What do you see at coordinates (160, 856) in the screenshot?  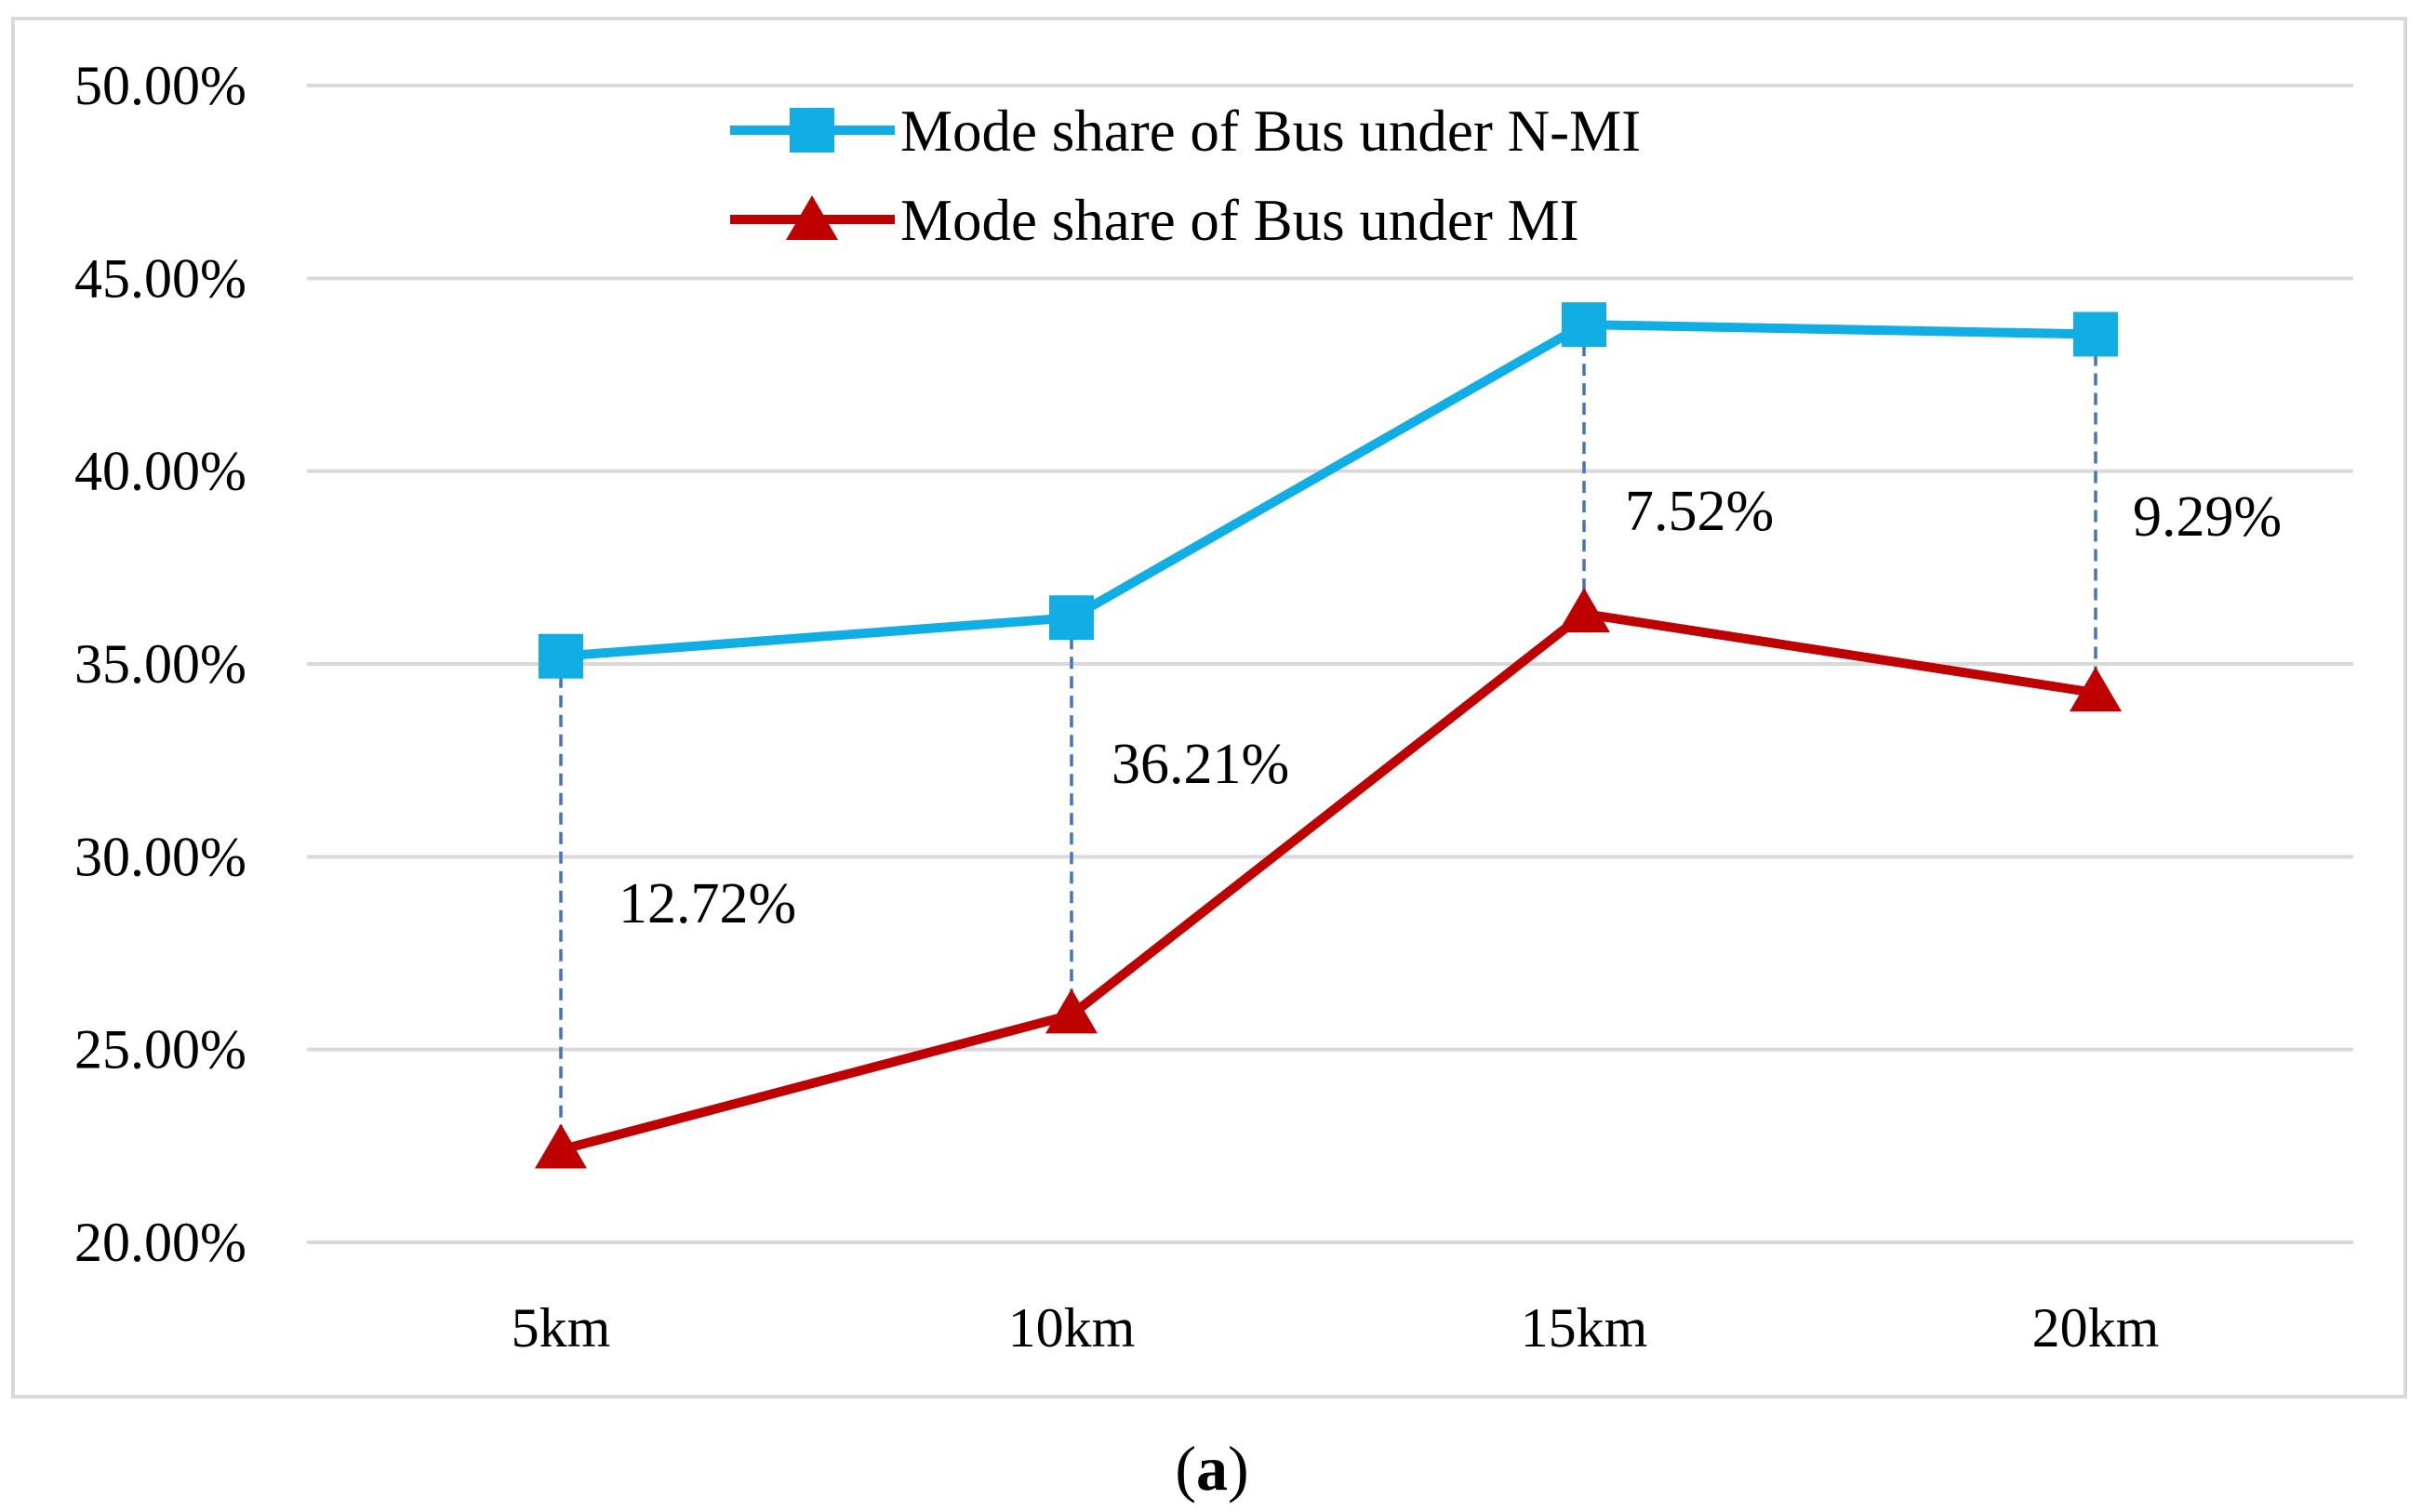 I see `y-tick-label: 30.00%` at bounding box center [160, 856].